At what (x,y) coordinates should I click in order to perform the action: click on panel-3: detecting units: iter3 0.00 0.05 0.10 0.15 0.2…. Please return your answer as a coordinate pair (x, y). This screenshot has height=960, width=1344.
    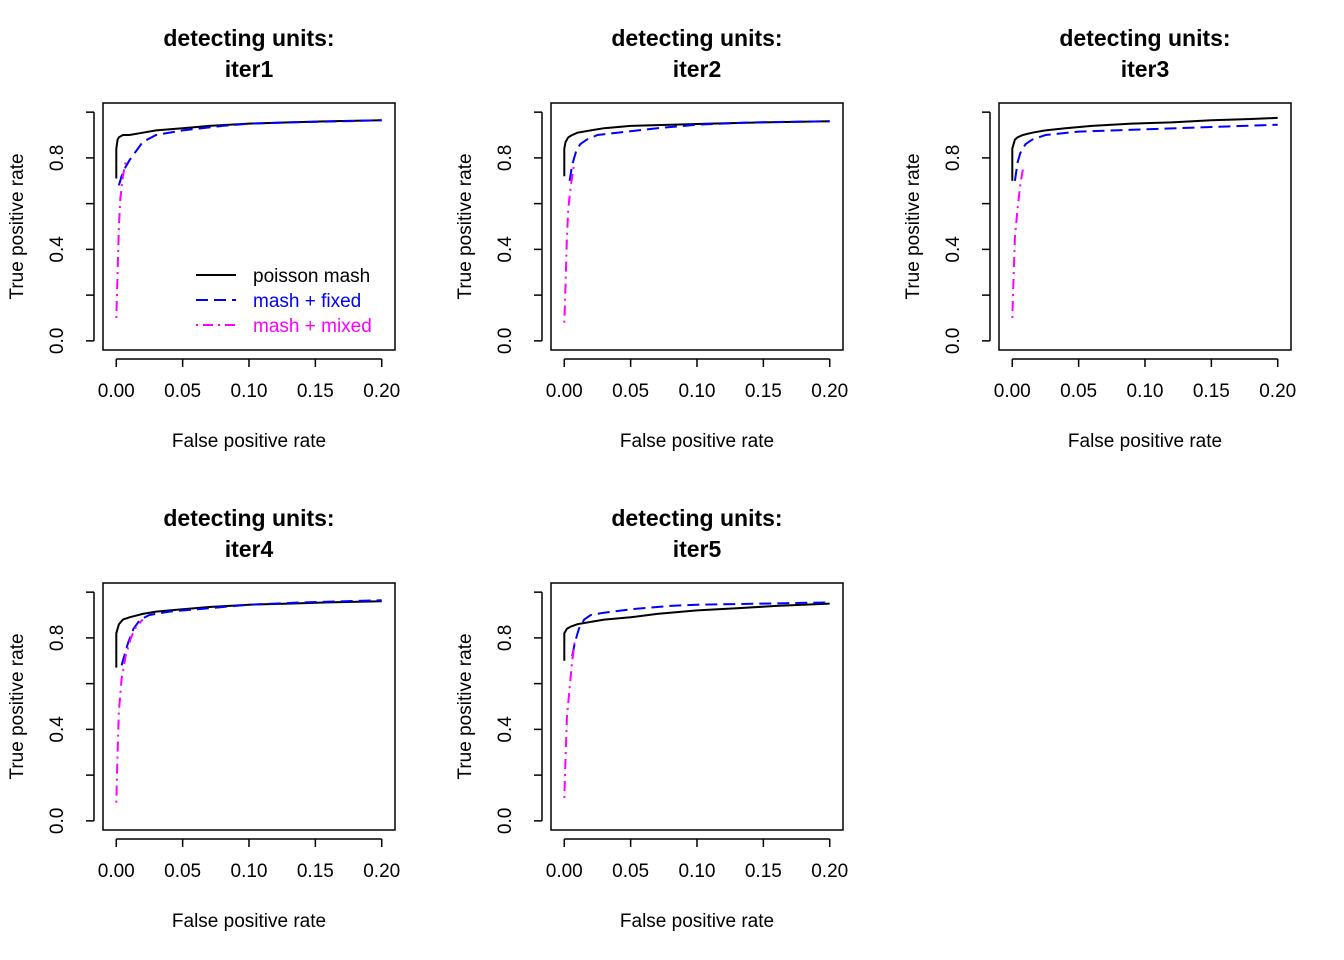
    Looking at the image, I should click on (1099, 238).